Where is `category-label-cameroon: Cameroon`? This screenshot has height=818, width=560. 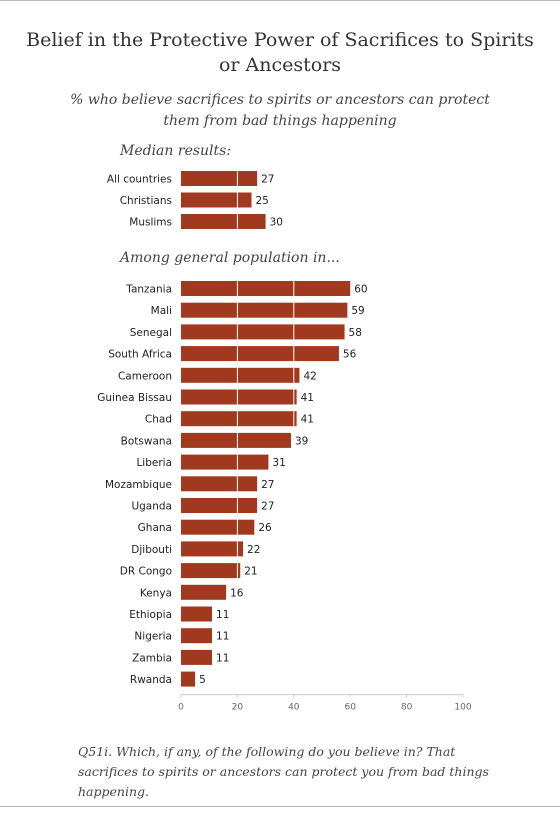 category-label-cameroon: Cameroon is located at coordinates (145, 376).